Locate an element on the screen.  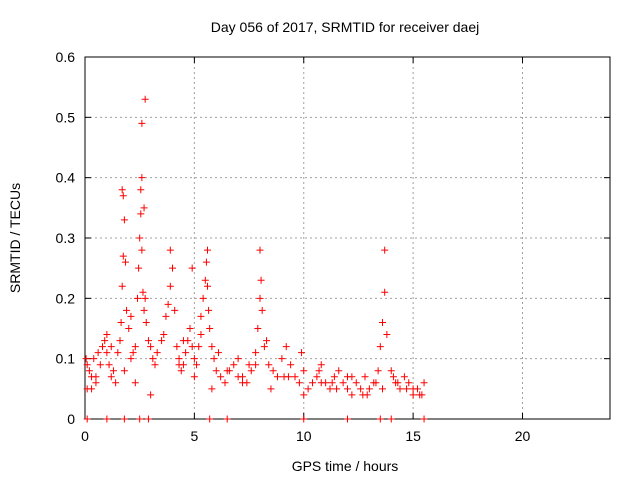
x-tick-label: 0 is located at coordinates (85, 436).